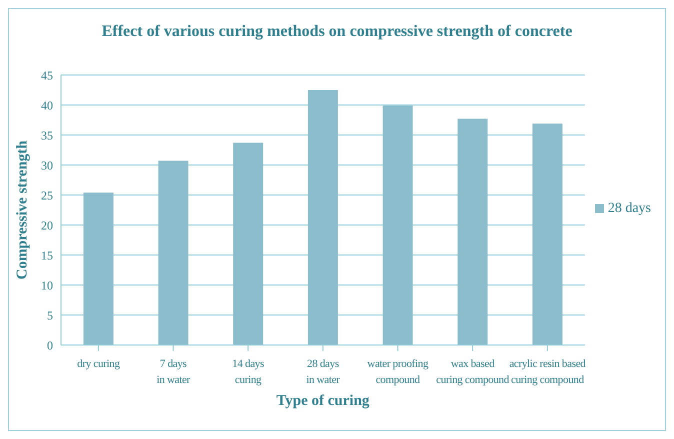 The image size is (674, 439). What do you see at coordinates (47, 105) in the screenshot?
I see `y-tick-label: 40` at bounding box center [47, 105].